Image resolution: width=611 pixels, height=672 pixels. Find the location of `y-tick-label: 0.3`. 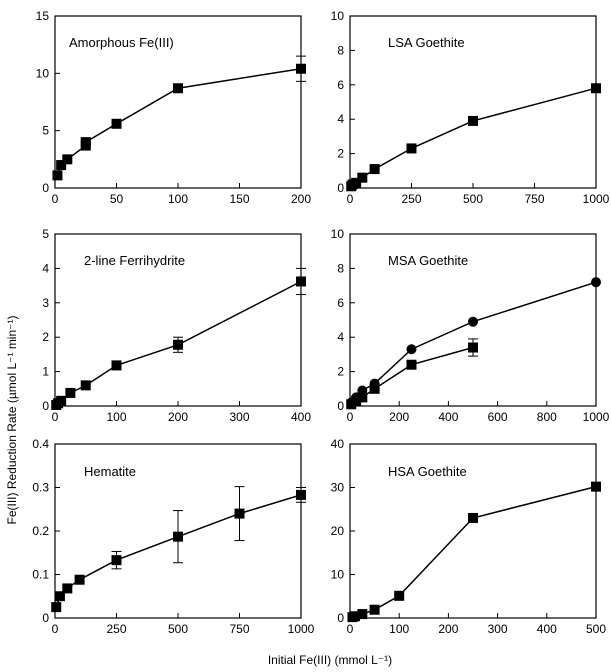

y-tick-label: 0.3 is located at coordinates (40, 488).